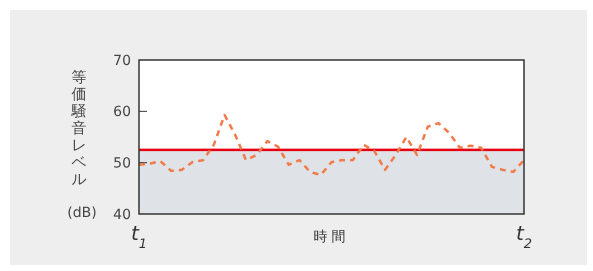 The image size is (593, 271). What do you see at coordinates (332, 237) in the screenshot?
I see `x-axis-title: 時間` at bounding box center [332, 237].